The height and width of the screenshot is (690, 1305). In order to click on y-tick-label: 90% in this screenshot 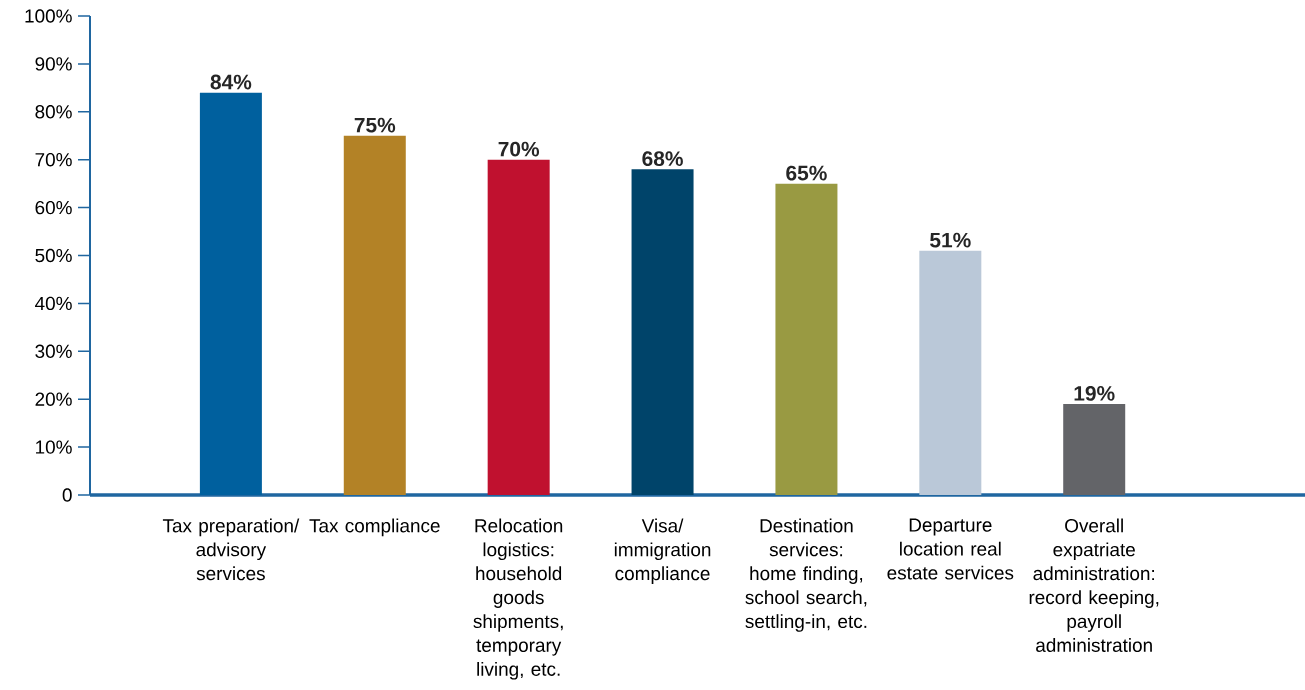, I will do `click(53, 64)`.